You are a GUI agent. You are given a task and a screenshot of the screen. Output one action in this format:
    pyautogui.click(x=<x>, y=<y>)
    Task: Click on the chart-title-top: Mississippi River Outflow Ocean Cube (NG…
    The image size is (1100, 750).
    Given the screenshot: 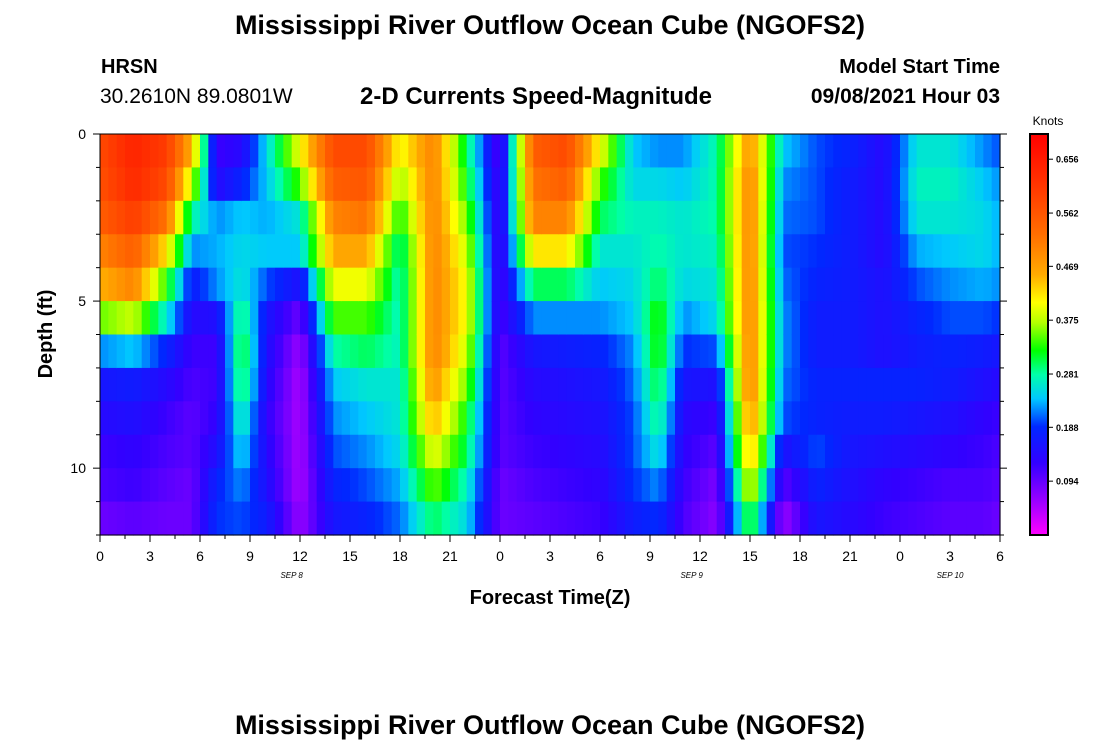 What is the action you would take?
    pyautogui.click(x=550, y=25)
    